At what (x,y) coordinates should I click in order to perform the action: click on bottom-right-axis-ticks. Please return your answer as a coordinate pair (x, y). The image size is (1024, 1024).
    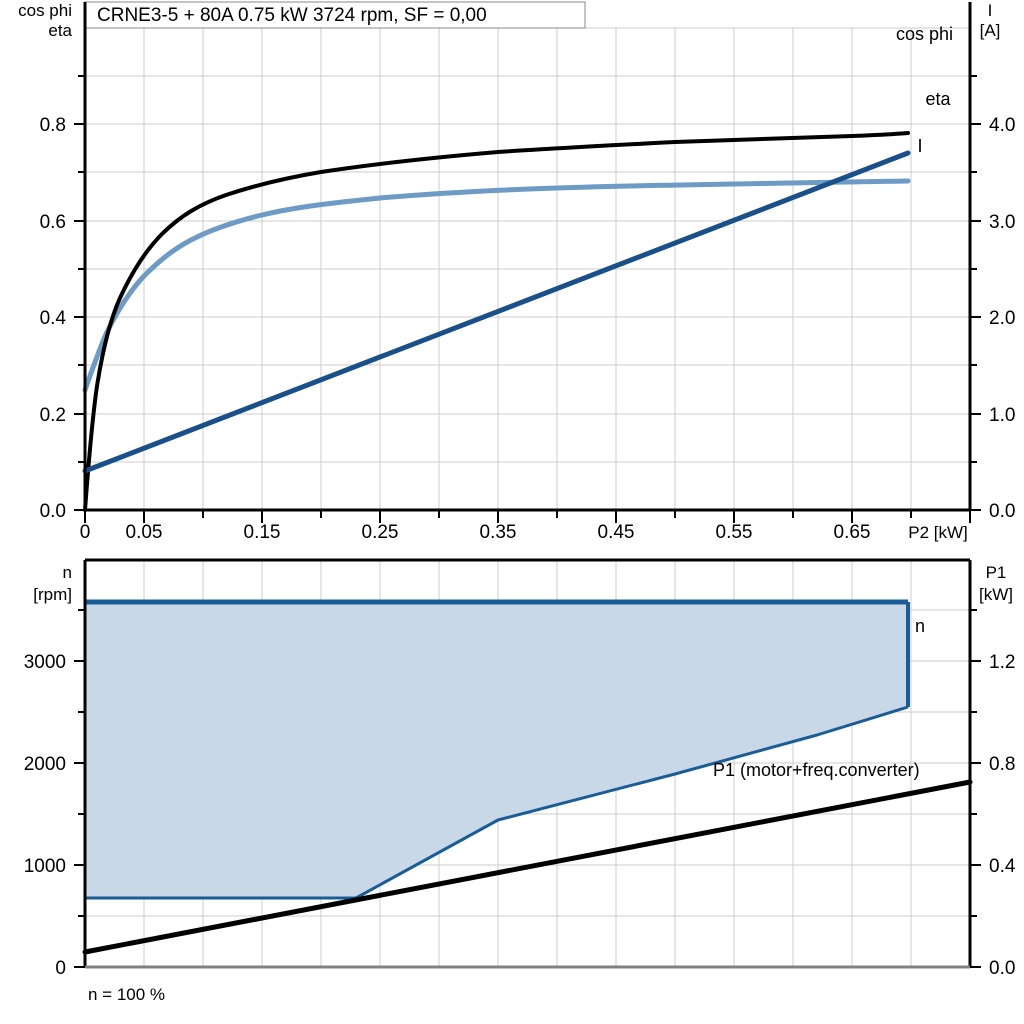
    Looking at the image, I should click on (975, 788).